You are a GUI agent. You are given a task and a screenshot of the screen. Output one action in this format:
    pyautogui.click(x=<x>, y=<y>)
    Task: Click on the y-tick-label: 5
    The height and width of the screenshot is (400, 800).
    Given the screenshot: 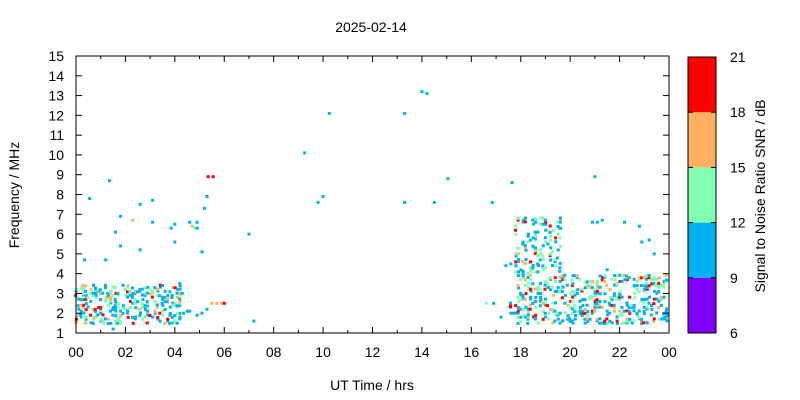 What is the action you would take?
    pyautogui.click(x=60, y=254)
    